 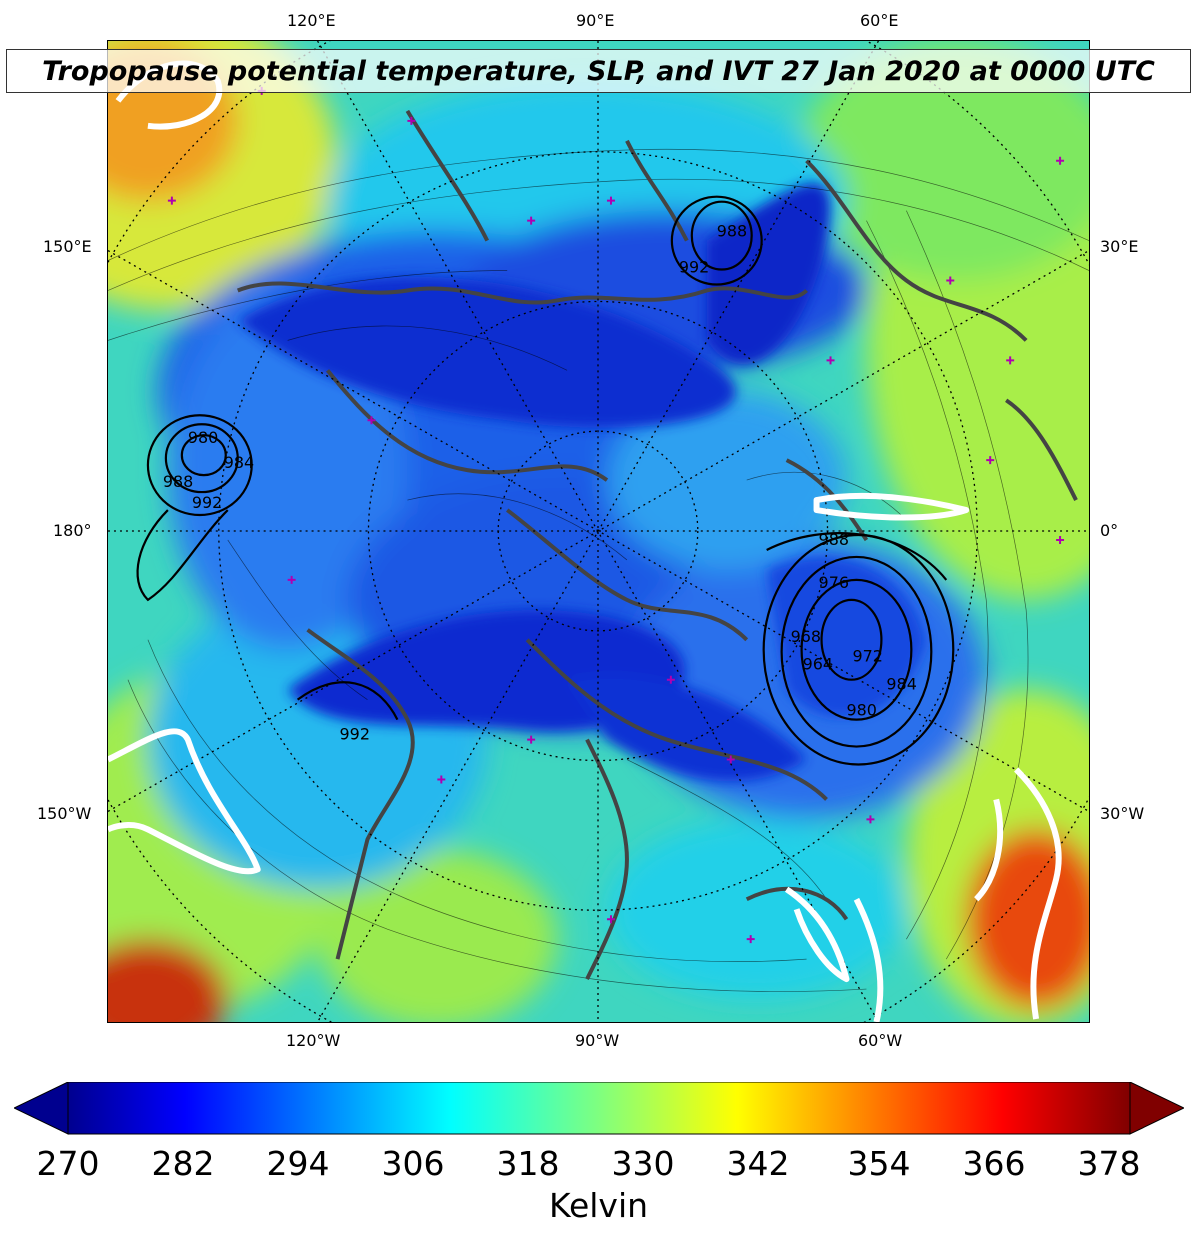 What do you see at coordinates (880, 1040) in the screenshot?
I see `bottom-lon-label: 60°W` at bounding box center [880, 1040].